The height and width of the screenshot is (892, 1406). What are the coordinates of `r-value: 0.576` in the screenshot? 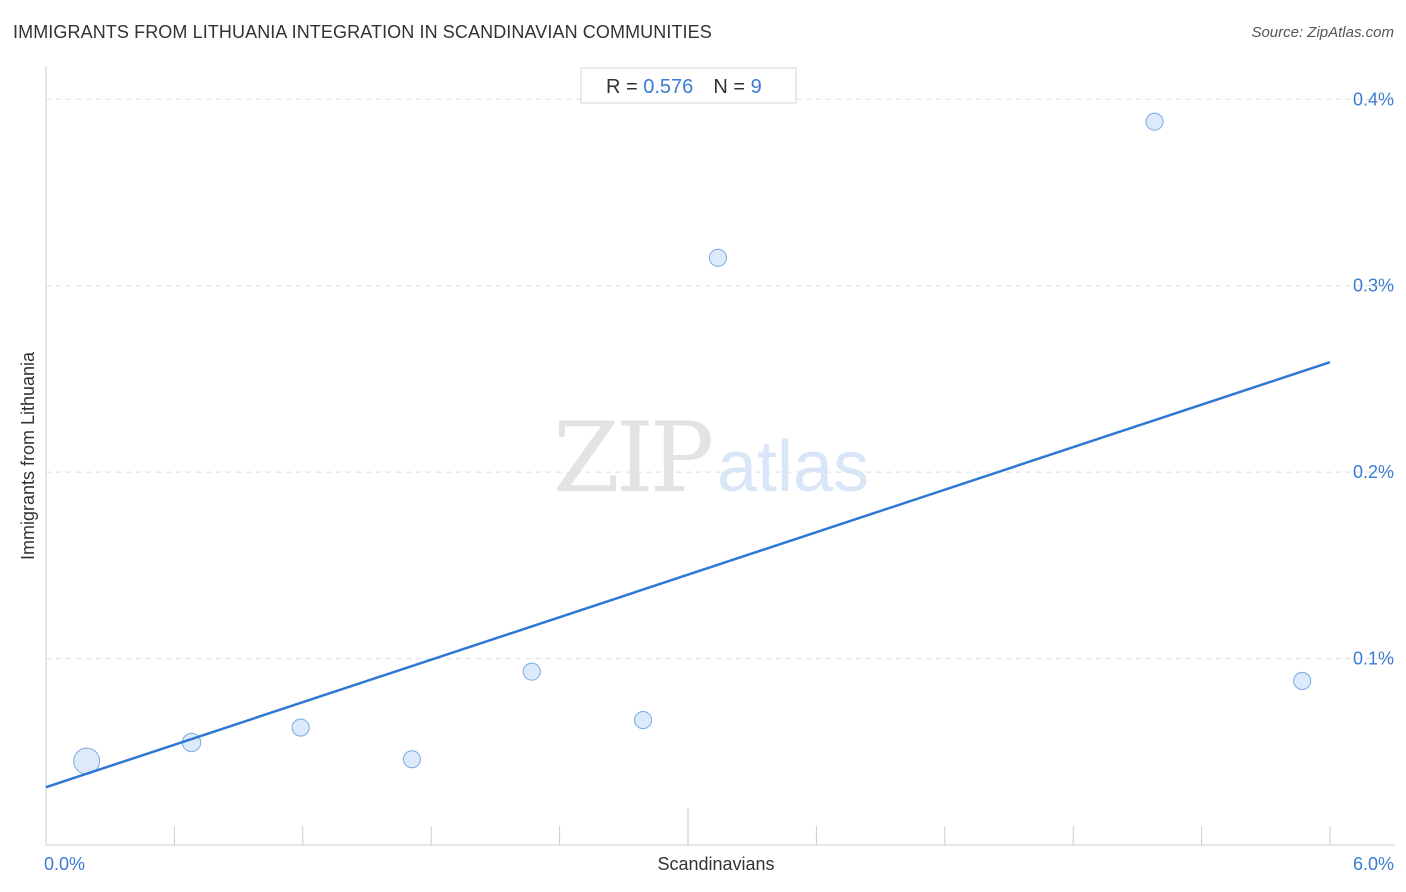 It's located at (668, 87).